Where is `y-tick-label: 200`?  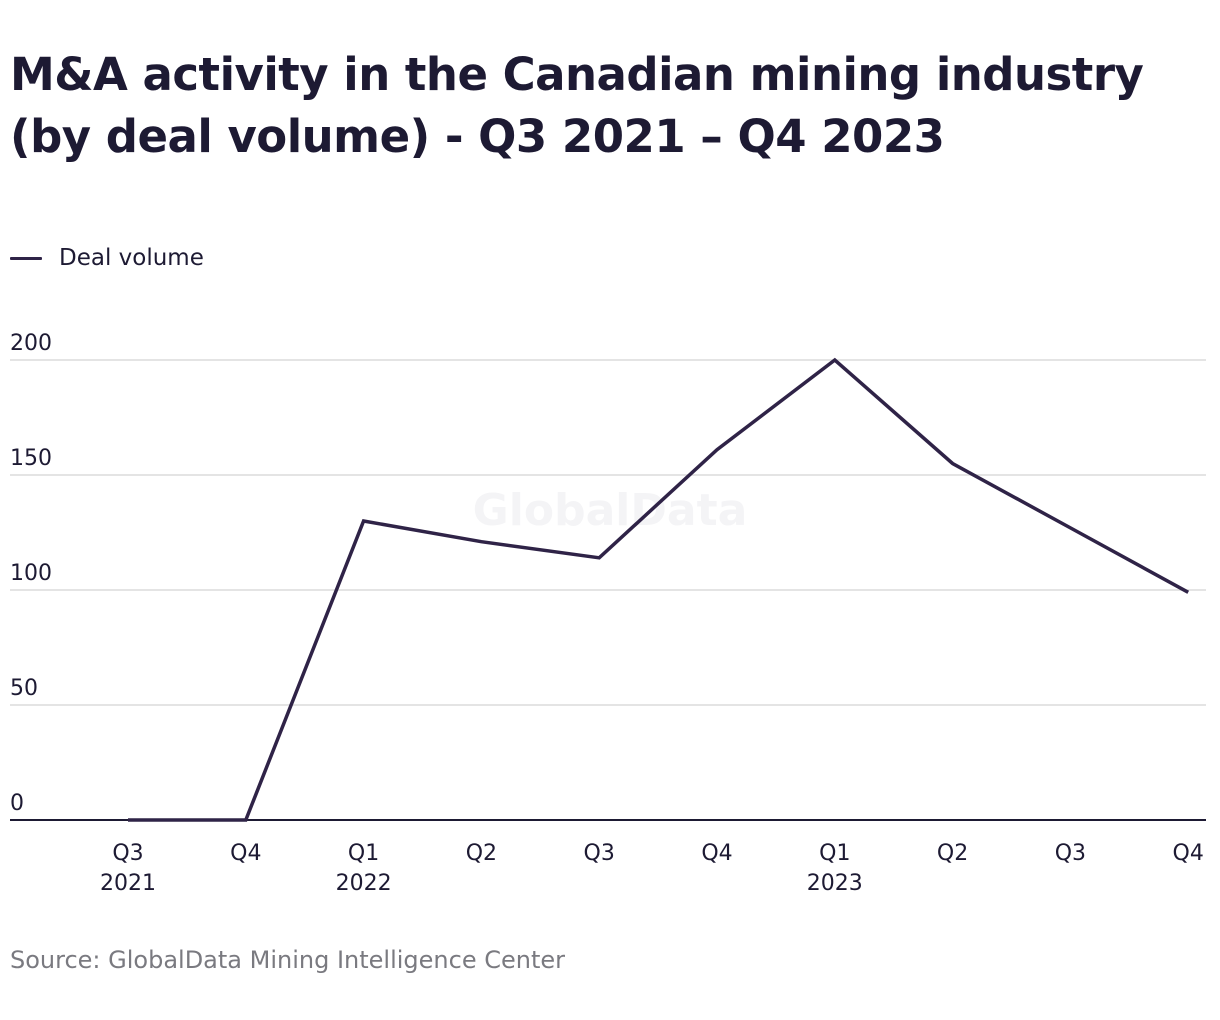
y-tick-label: 200 is located at coordinates (31, 343).